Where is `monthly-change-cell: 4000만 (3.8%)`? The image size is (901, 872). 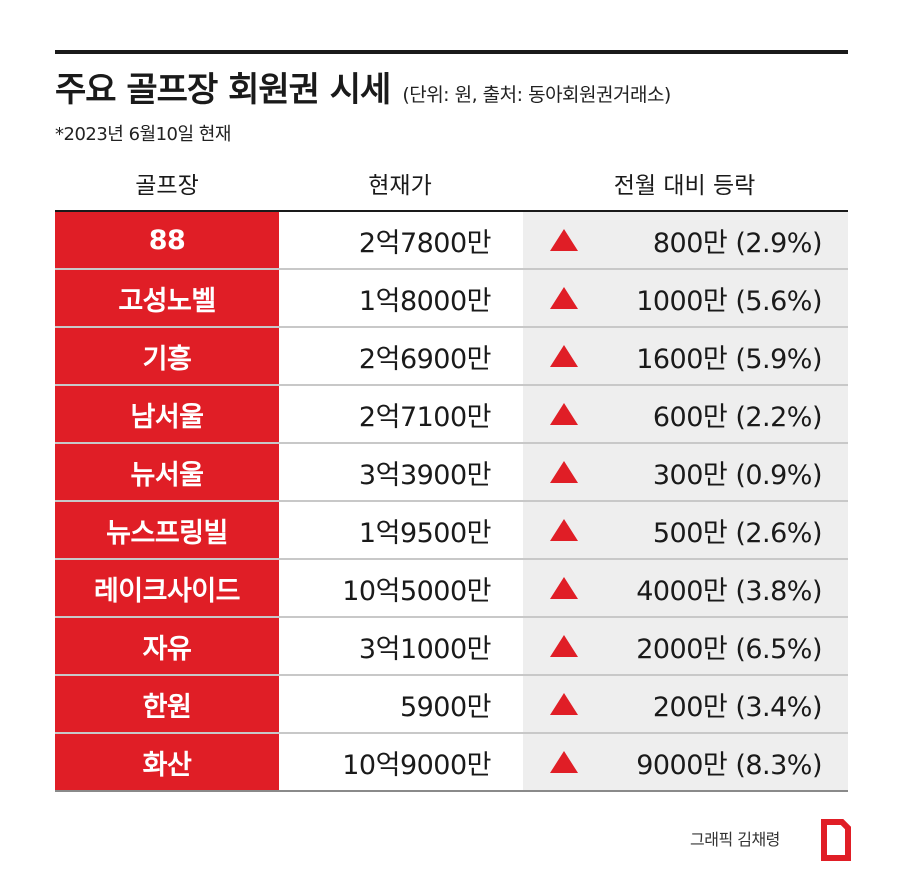
monthly-change-cell: 4000만 (3.8%) is located at coordinates (684, 588).